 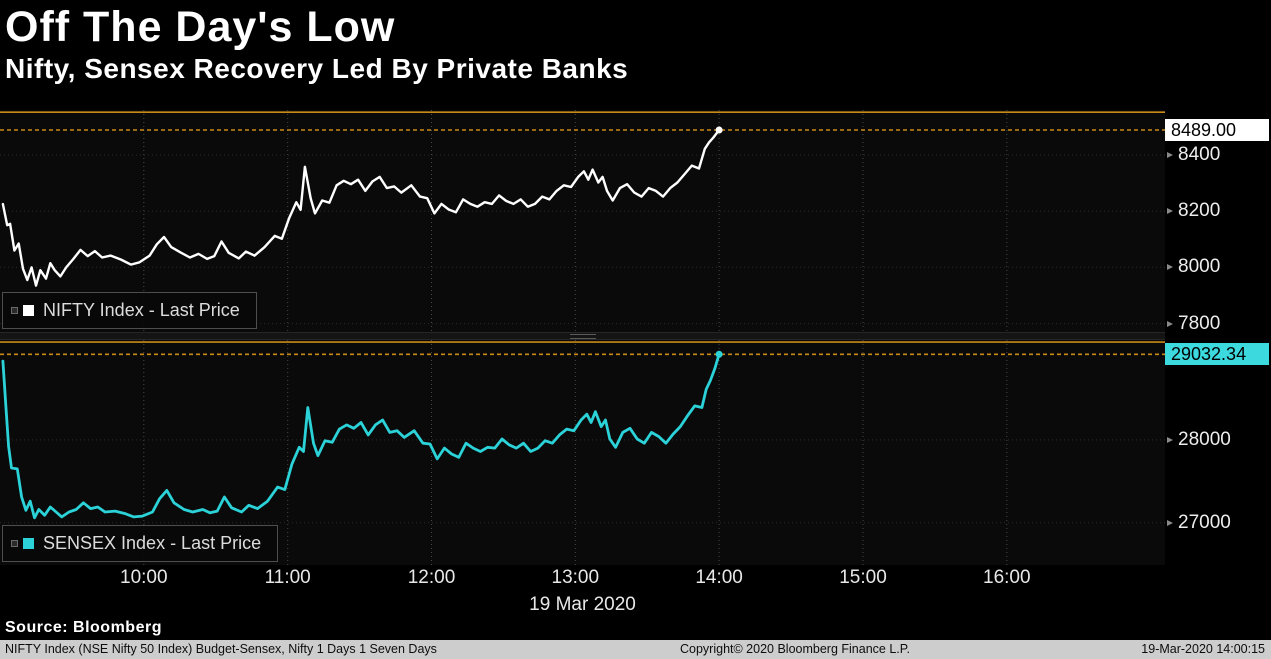 I want to click on y-axis-tick-label: 8400, so click(x=1193, y=154).